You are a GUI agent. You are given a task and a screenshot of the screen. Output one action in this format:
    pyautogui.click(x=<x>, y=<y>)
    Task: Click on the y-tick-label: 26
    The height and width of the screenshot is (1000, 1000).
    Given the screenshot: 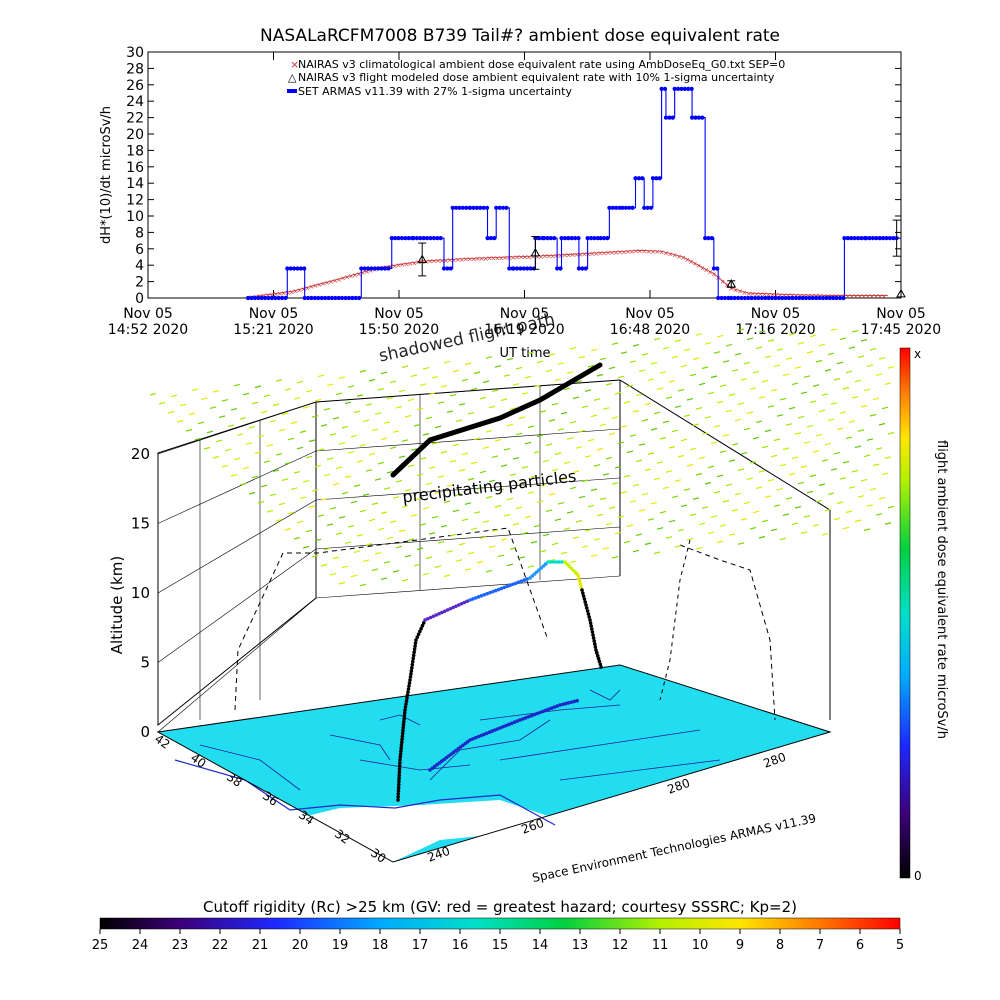 What is the action you would take?
    pyautogui.click(x=135, y=86)
    